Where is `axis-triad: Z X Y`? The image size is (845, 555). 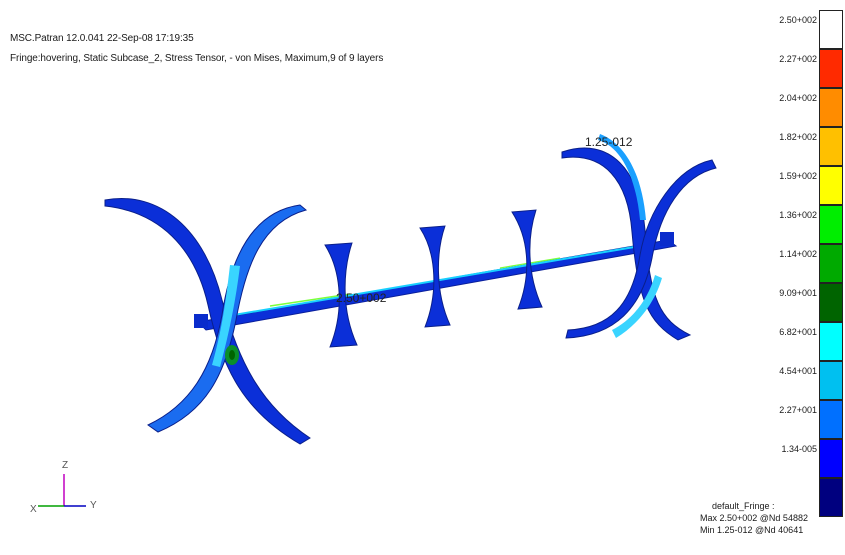 axis-triad: Z X Y is located at coordinates (70, 490).